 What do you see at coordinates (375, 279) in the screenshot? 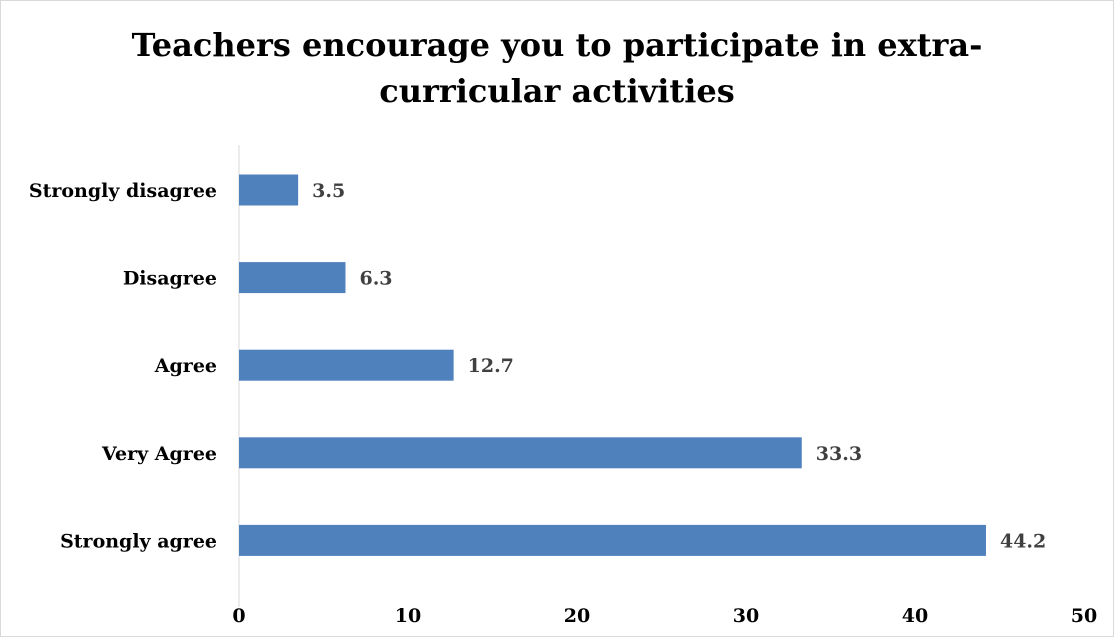
I see `data-label: 6.3` at bounding box center [375, 279].